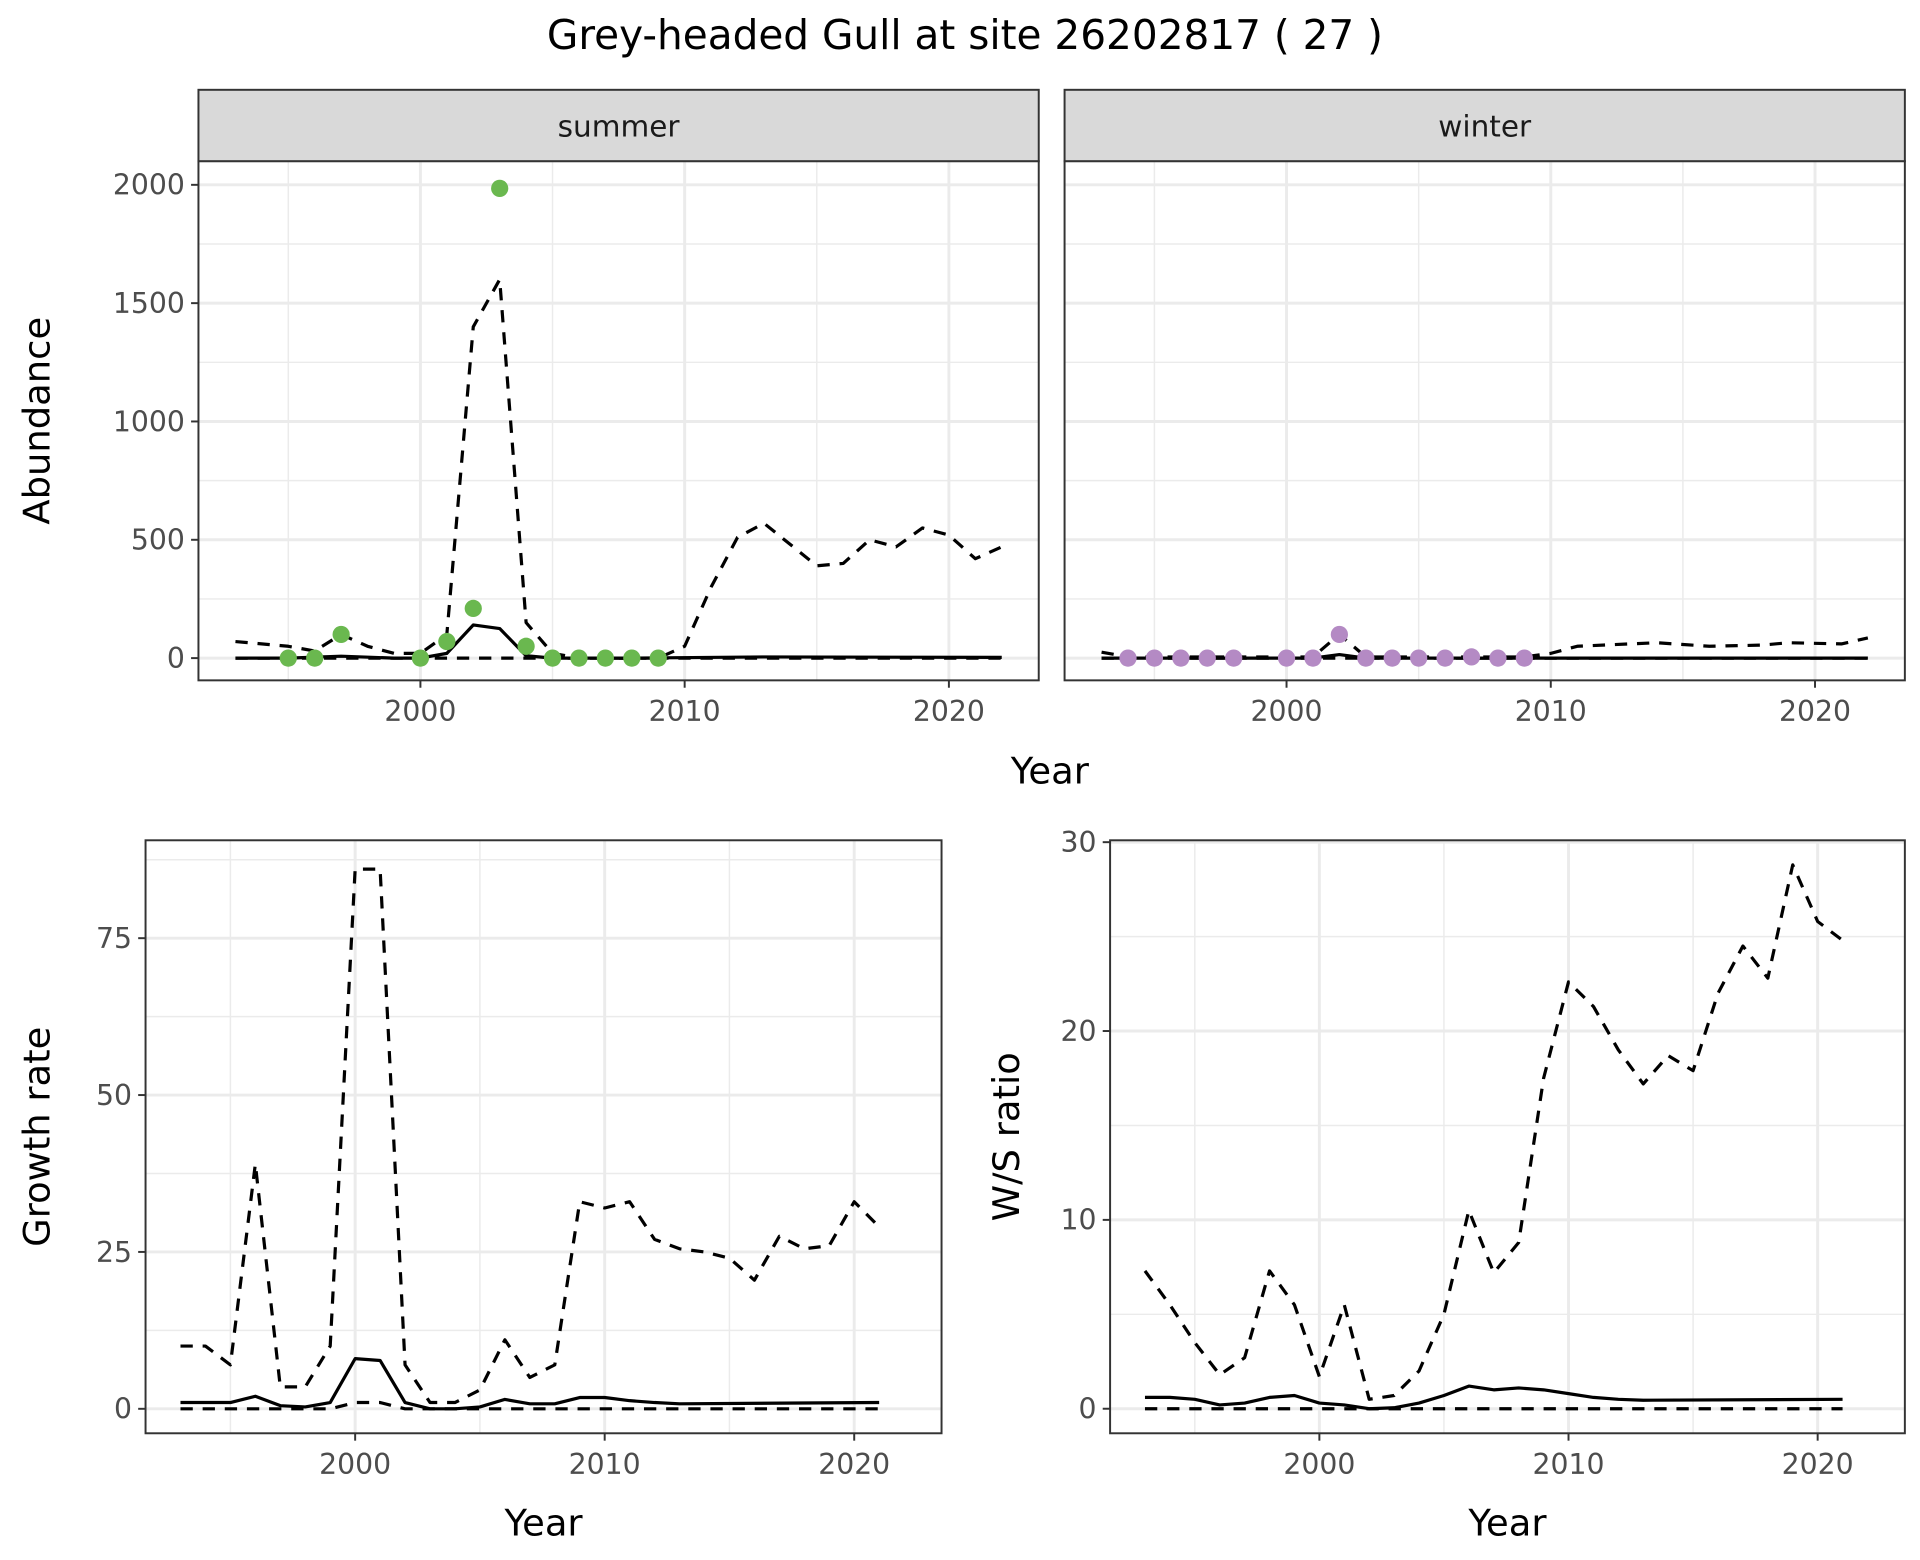 This screenshot has width=1920, height=1560. Describe the element at coordinates (114, 938) in the screenshot. I see `y-tick-label: 75` at that location.